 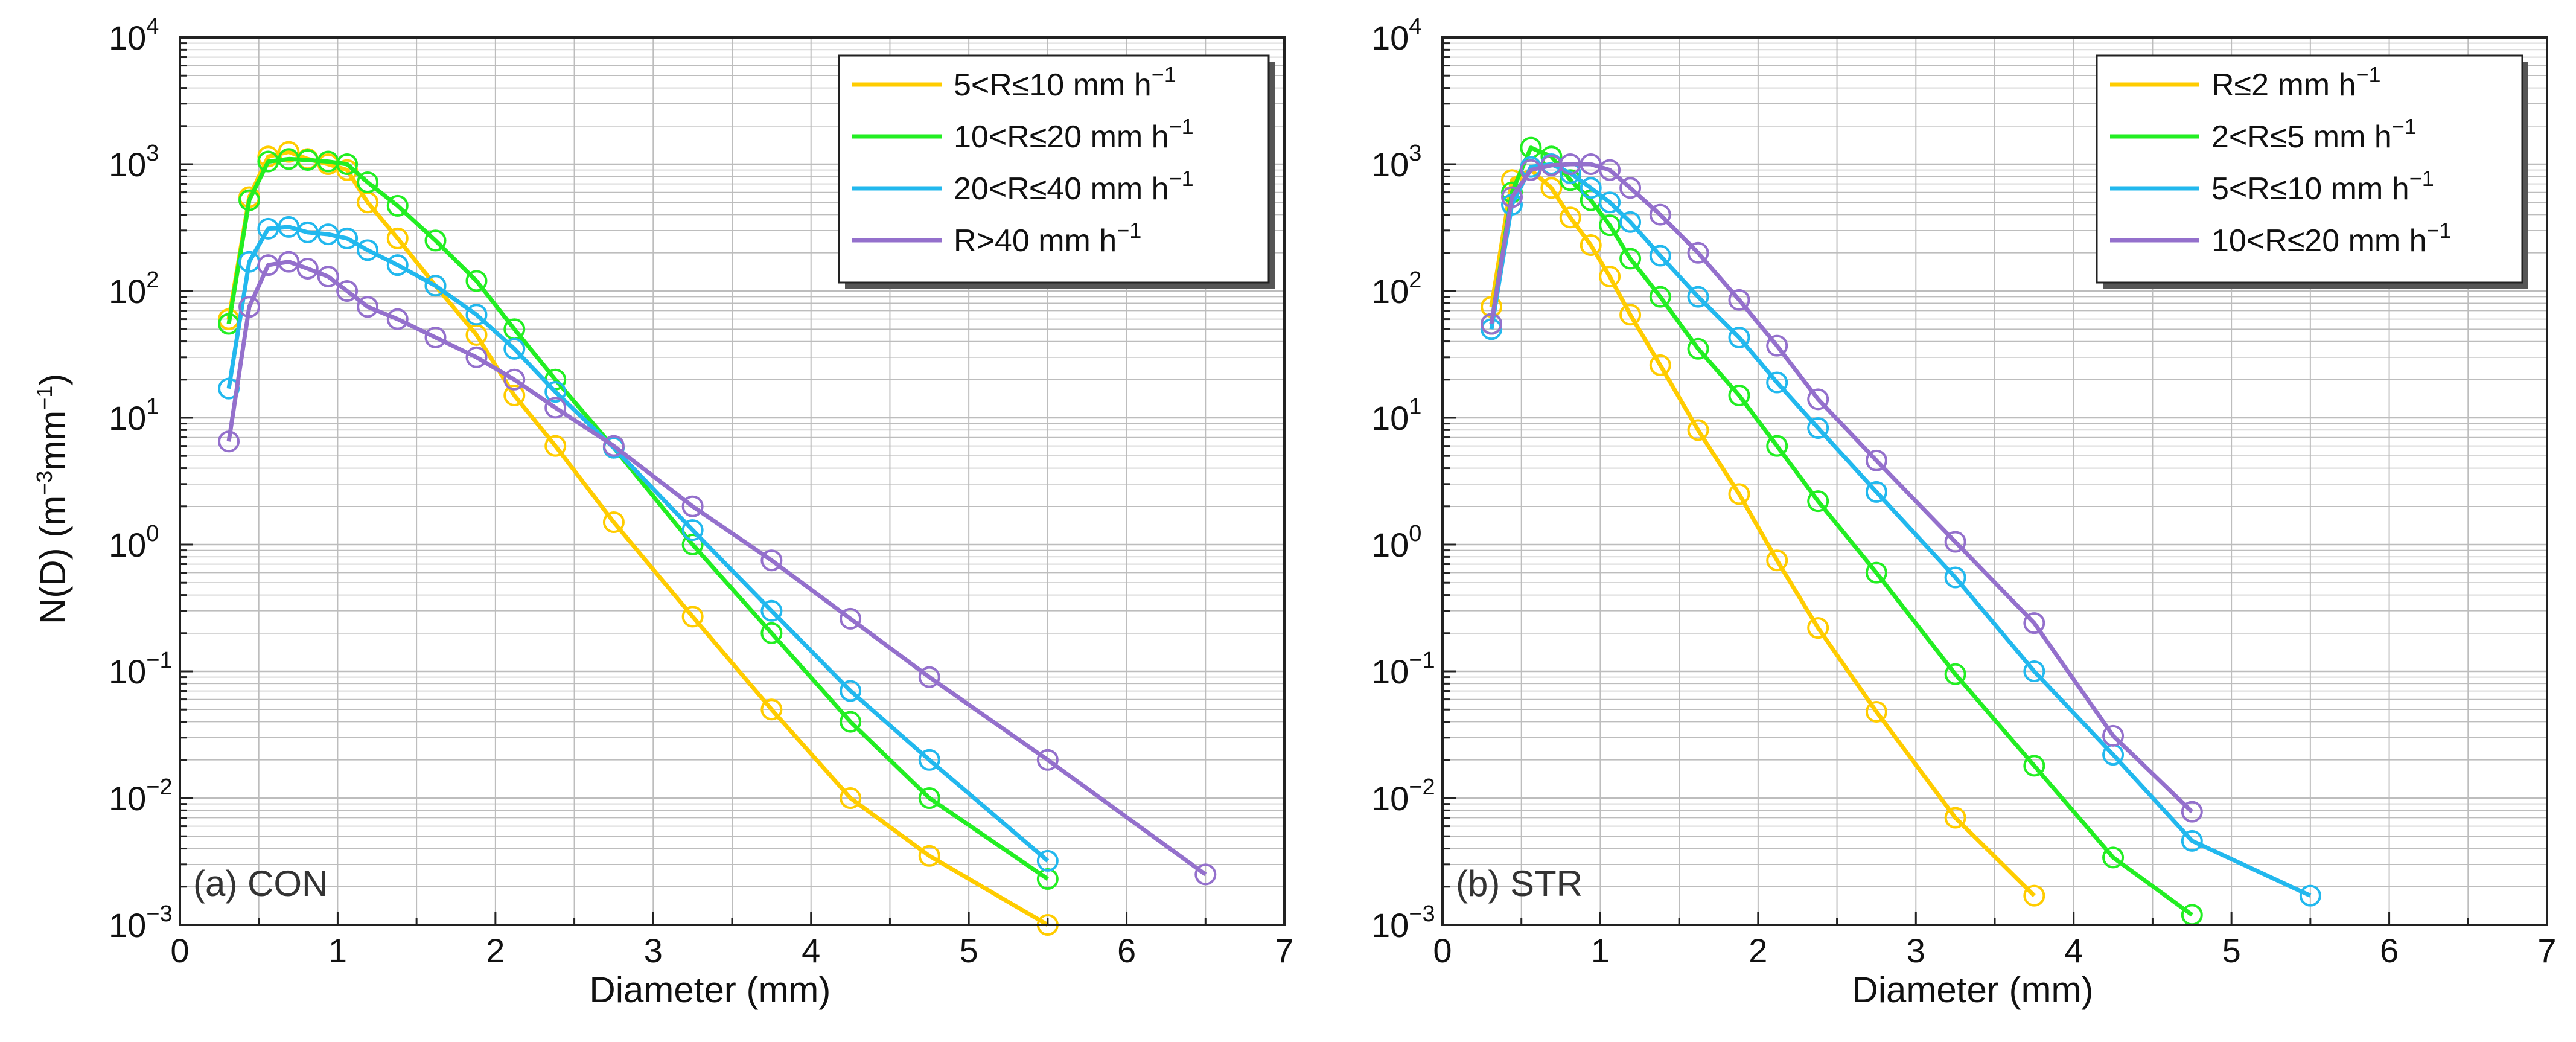 I want to click on legend-name: R≤2 mm h, so click(x=2283, y=85).